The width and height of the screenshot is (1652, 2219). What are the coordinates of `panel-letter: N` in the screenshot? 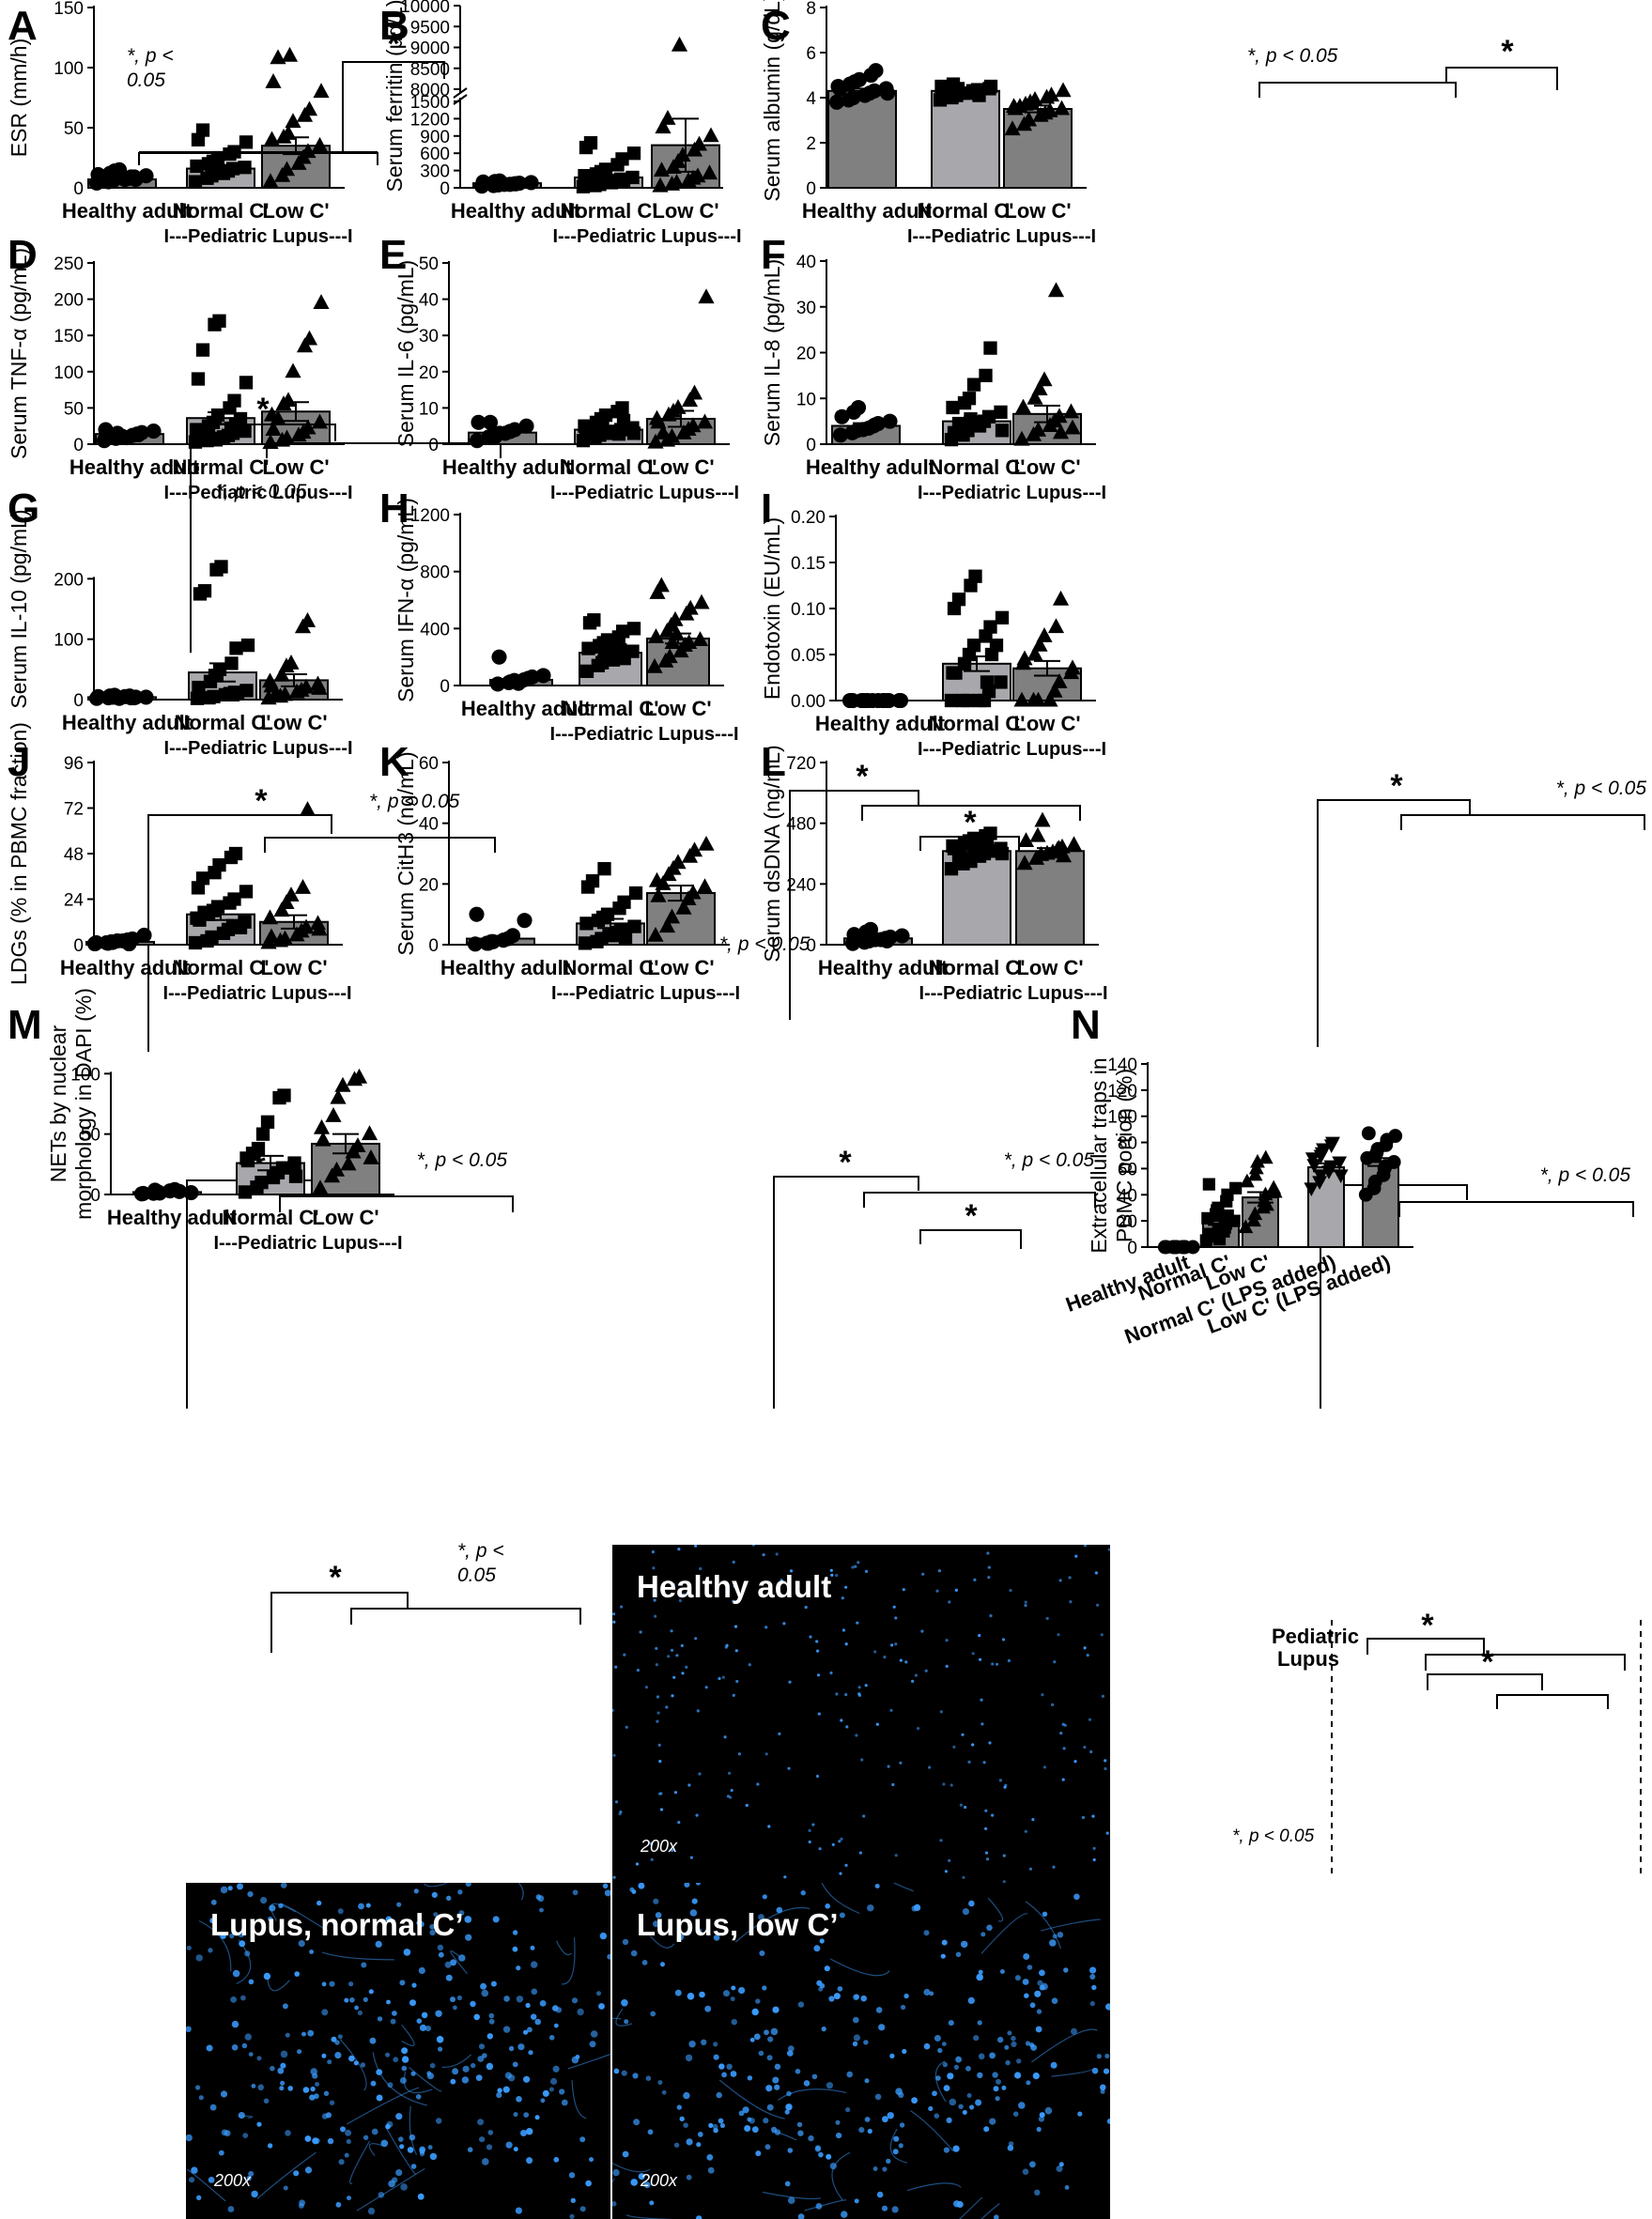 It's located at (1086, 1025).